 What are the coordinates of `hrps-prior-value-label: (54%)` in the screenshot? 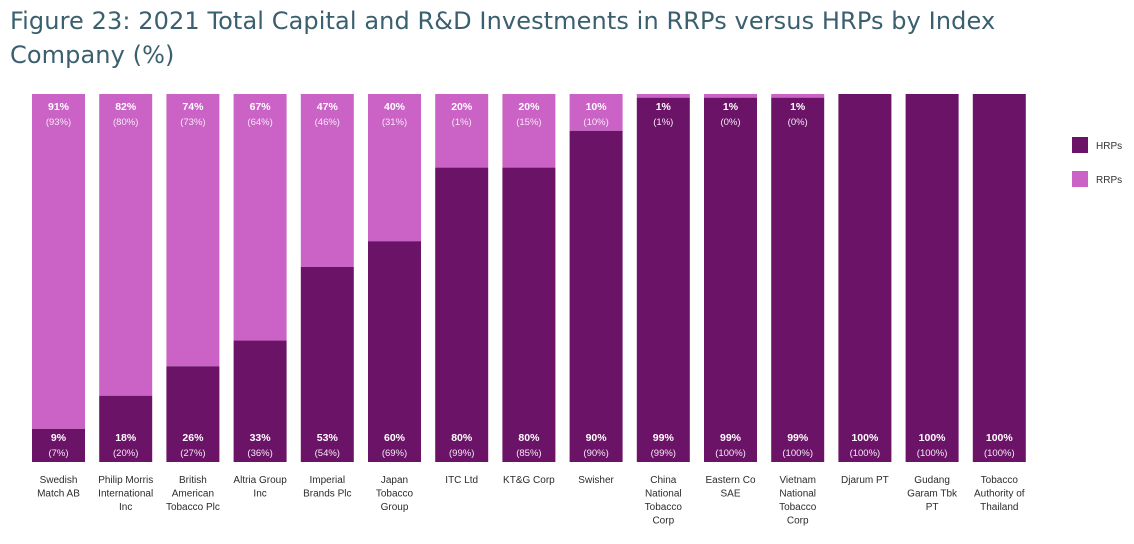 It's located at (327, 453).